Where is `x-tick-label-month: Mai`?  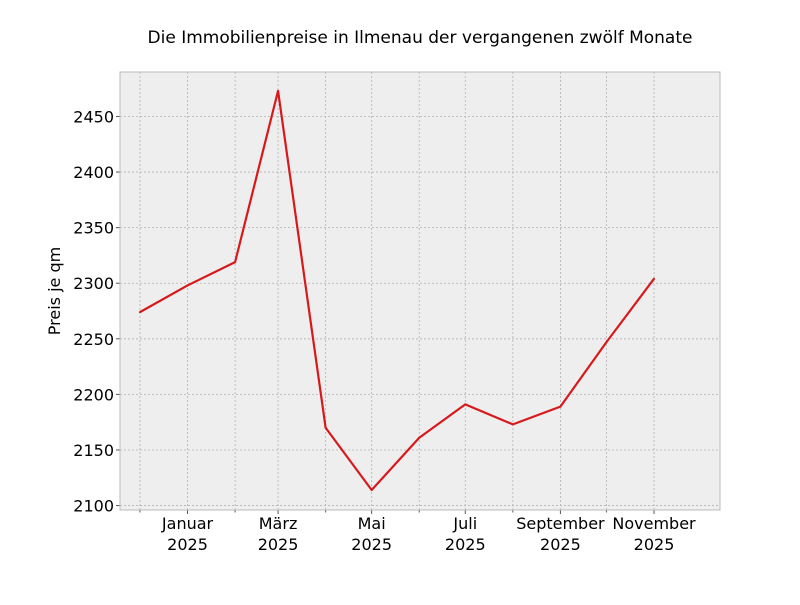 x-tick-label-month: Mai is located at coordinates (372, 523).